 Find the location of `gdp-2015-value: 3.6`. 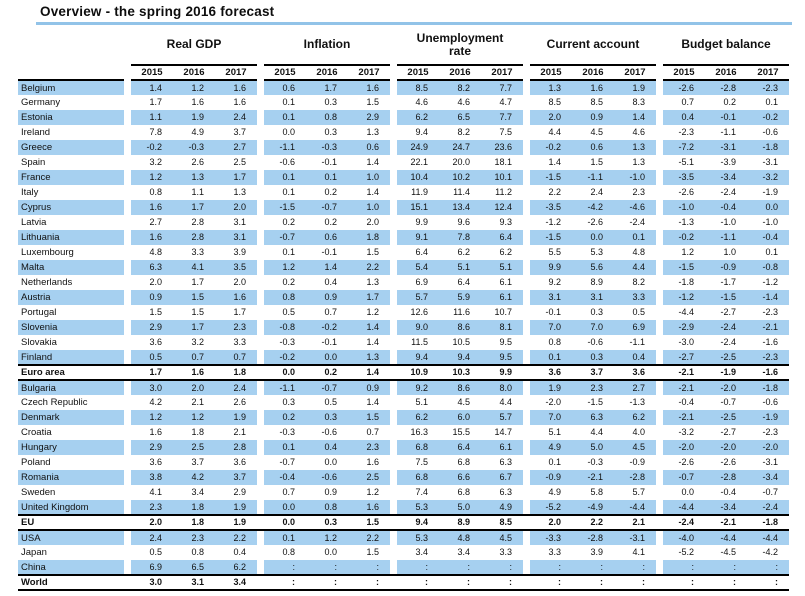

gdp-2015-value: 3.6 is located at coordinates (155, 462).